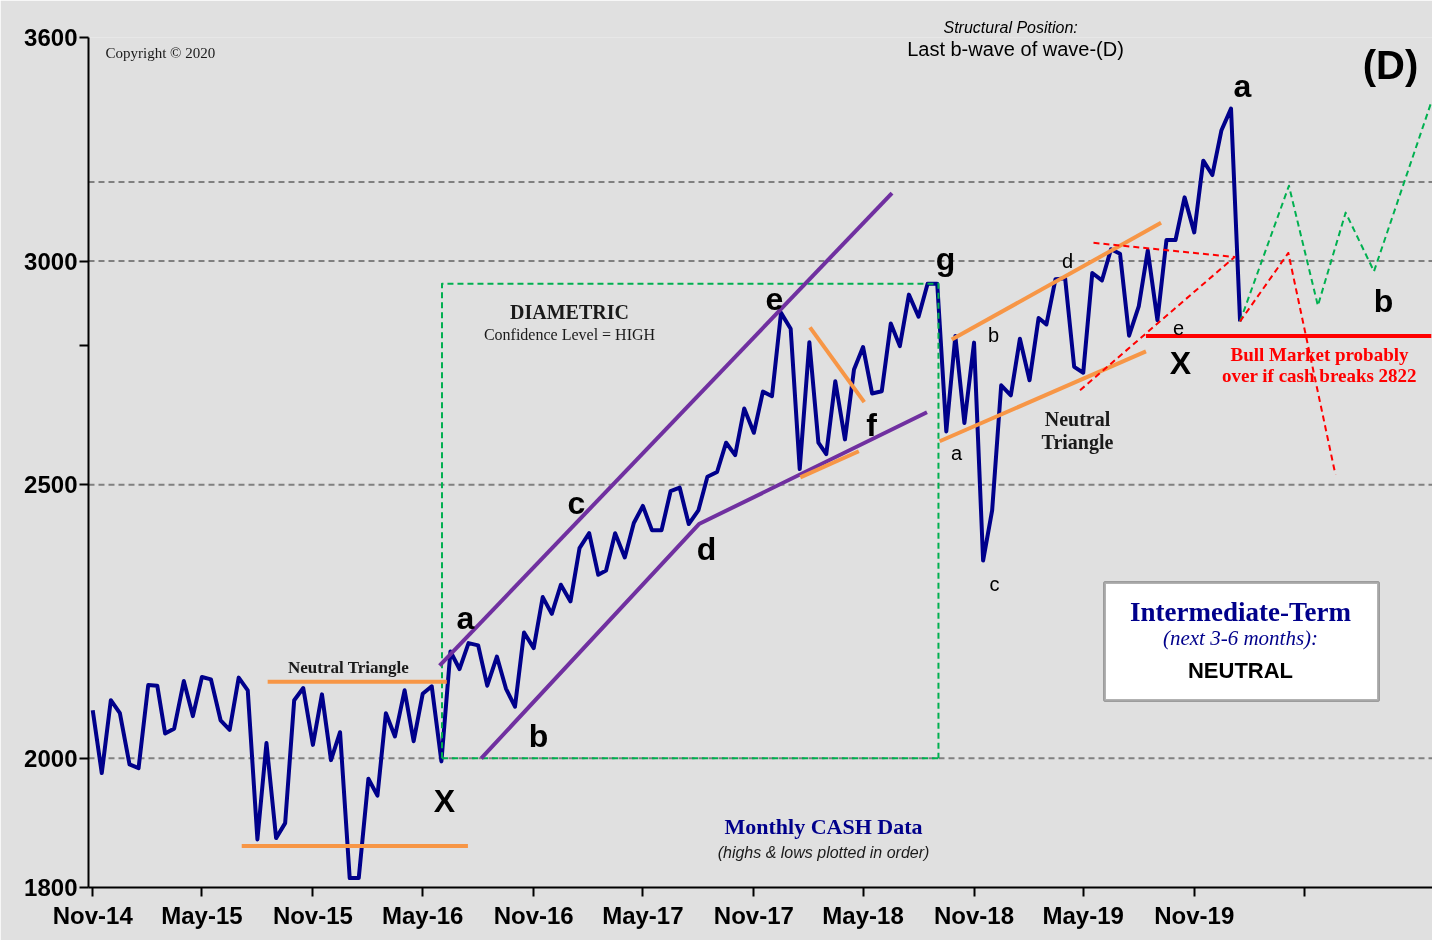 This screenshot has height=940, width=1432. I want to click on y-tick-label: 1800, so click(51, 887).